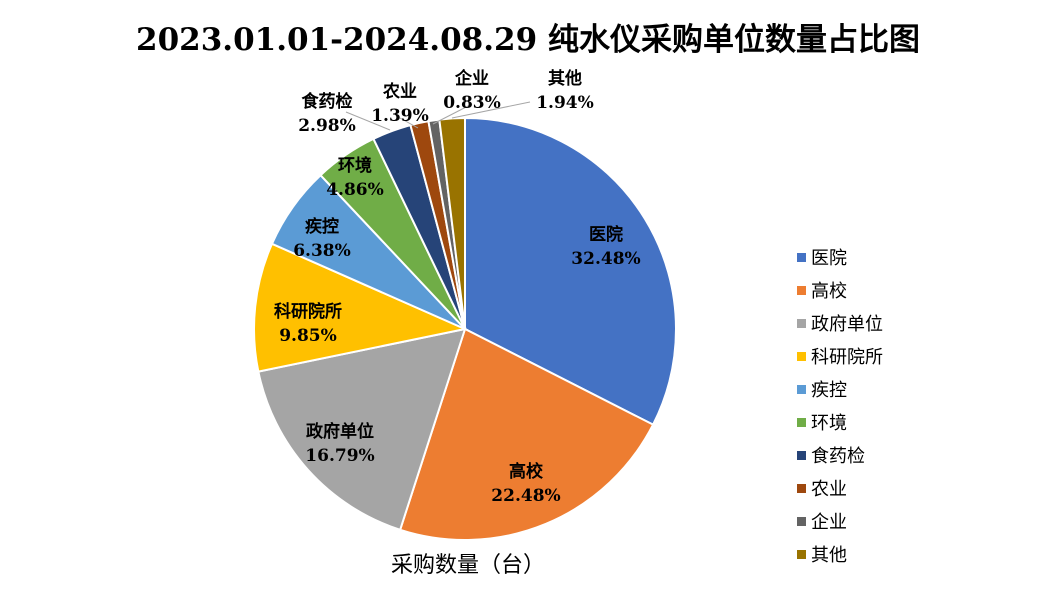  What do you see at coordinates (829, 489) in the screenshot?
I see `legend-label-8: 农业` at bounding box center [829, 489].